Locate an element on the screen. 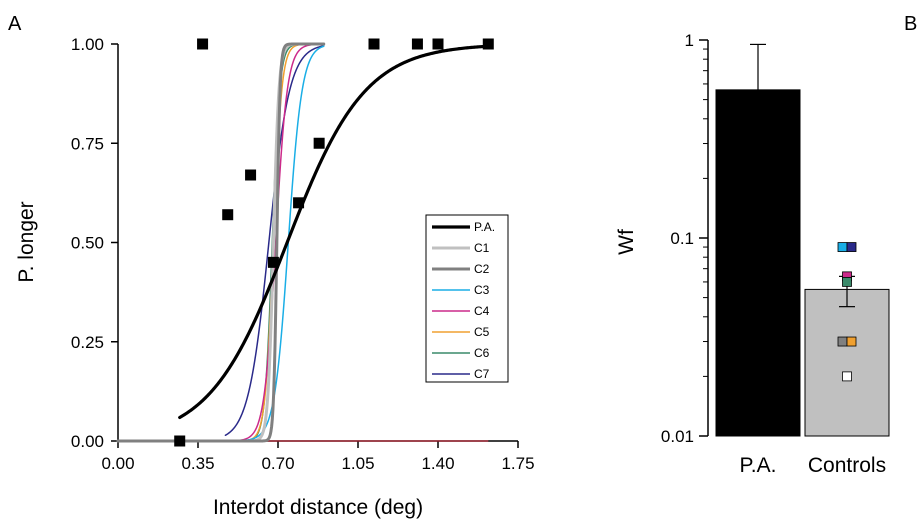  points-b is located at coordinates (847, 312).